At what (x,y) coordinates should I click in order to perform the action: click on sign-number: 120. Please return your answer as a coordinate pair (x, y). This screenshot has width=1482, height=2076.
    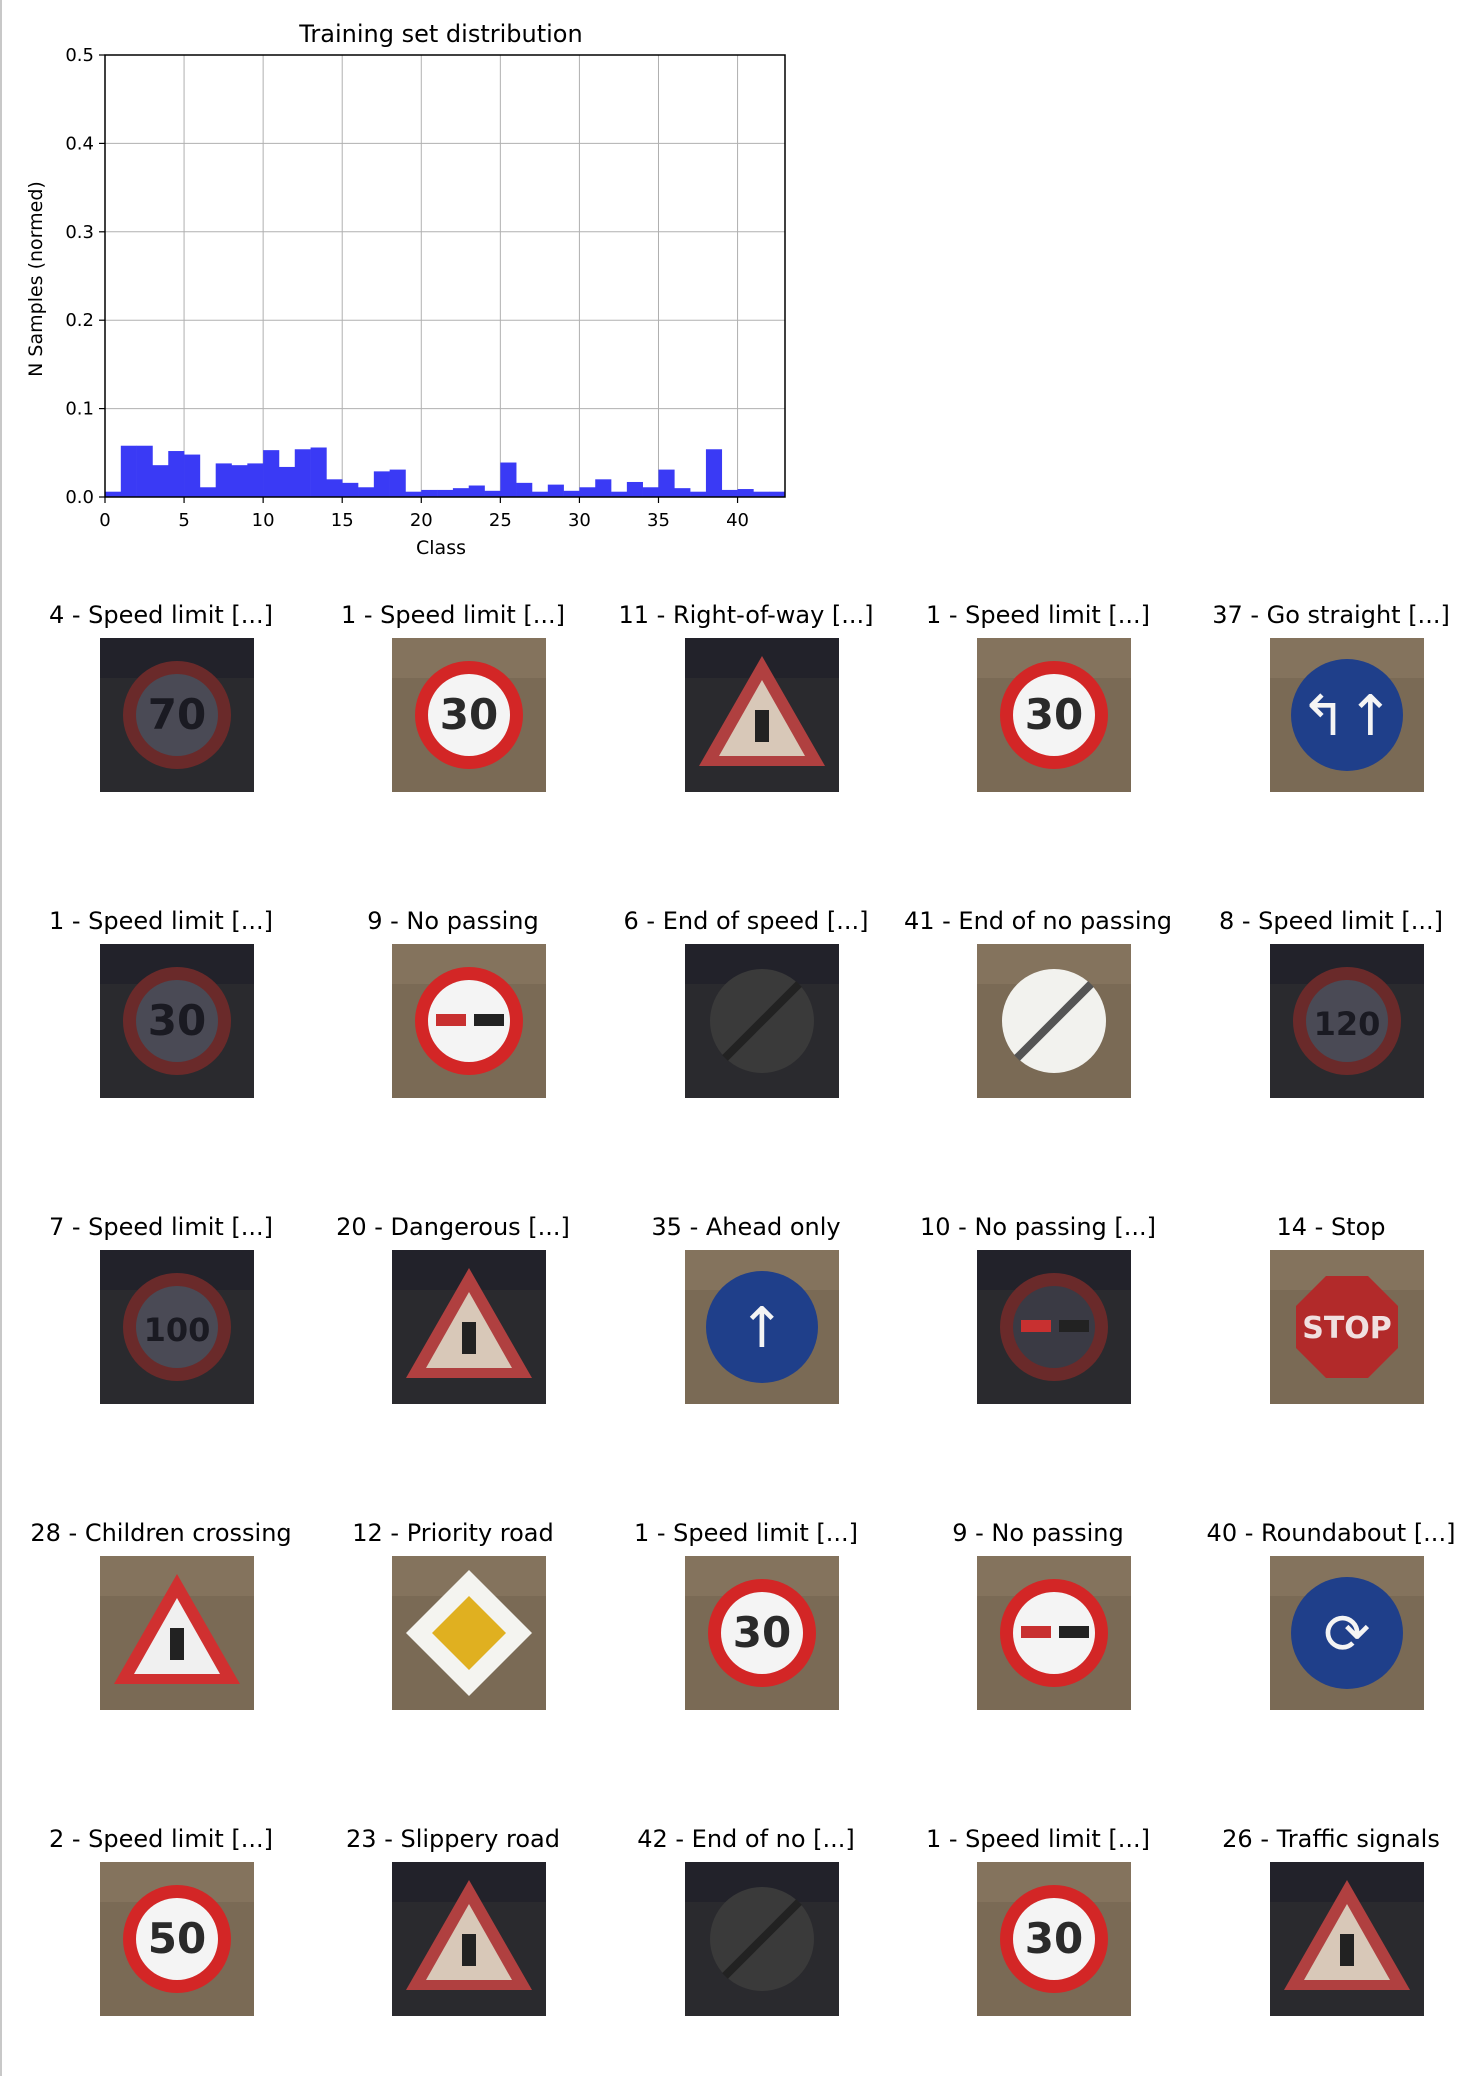
    Looking at the image, I should click on (1347, 1024).